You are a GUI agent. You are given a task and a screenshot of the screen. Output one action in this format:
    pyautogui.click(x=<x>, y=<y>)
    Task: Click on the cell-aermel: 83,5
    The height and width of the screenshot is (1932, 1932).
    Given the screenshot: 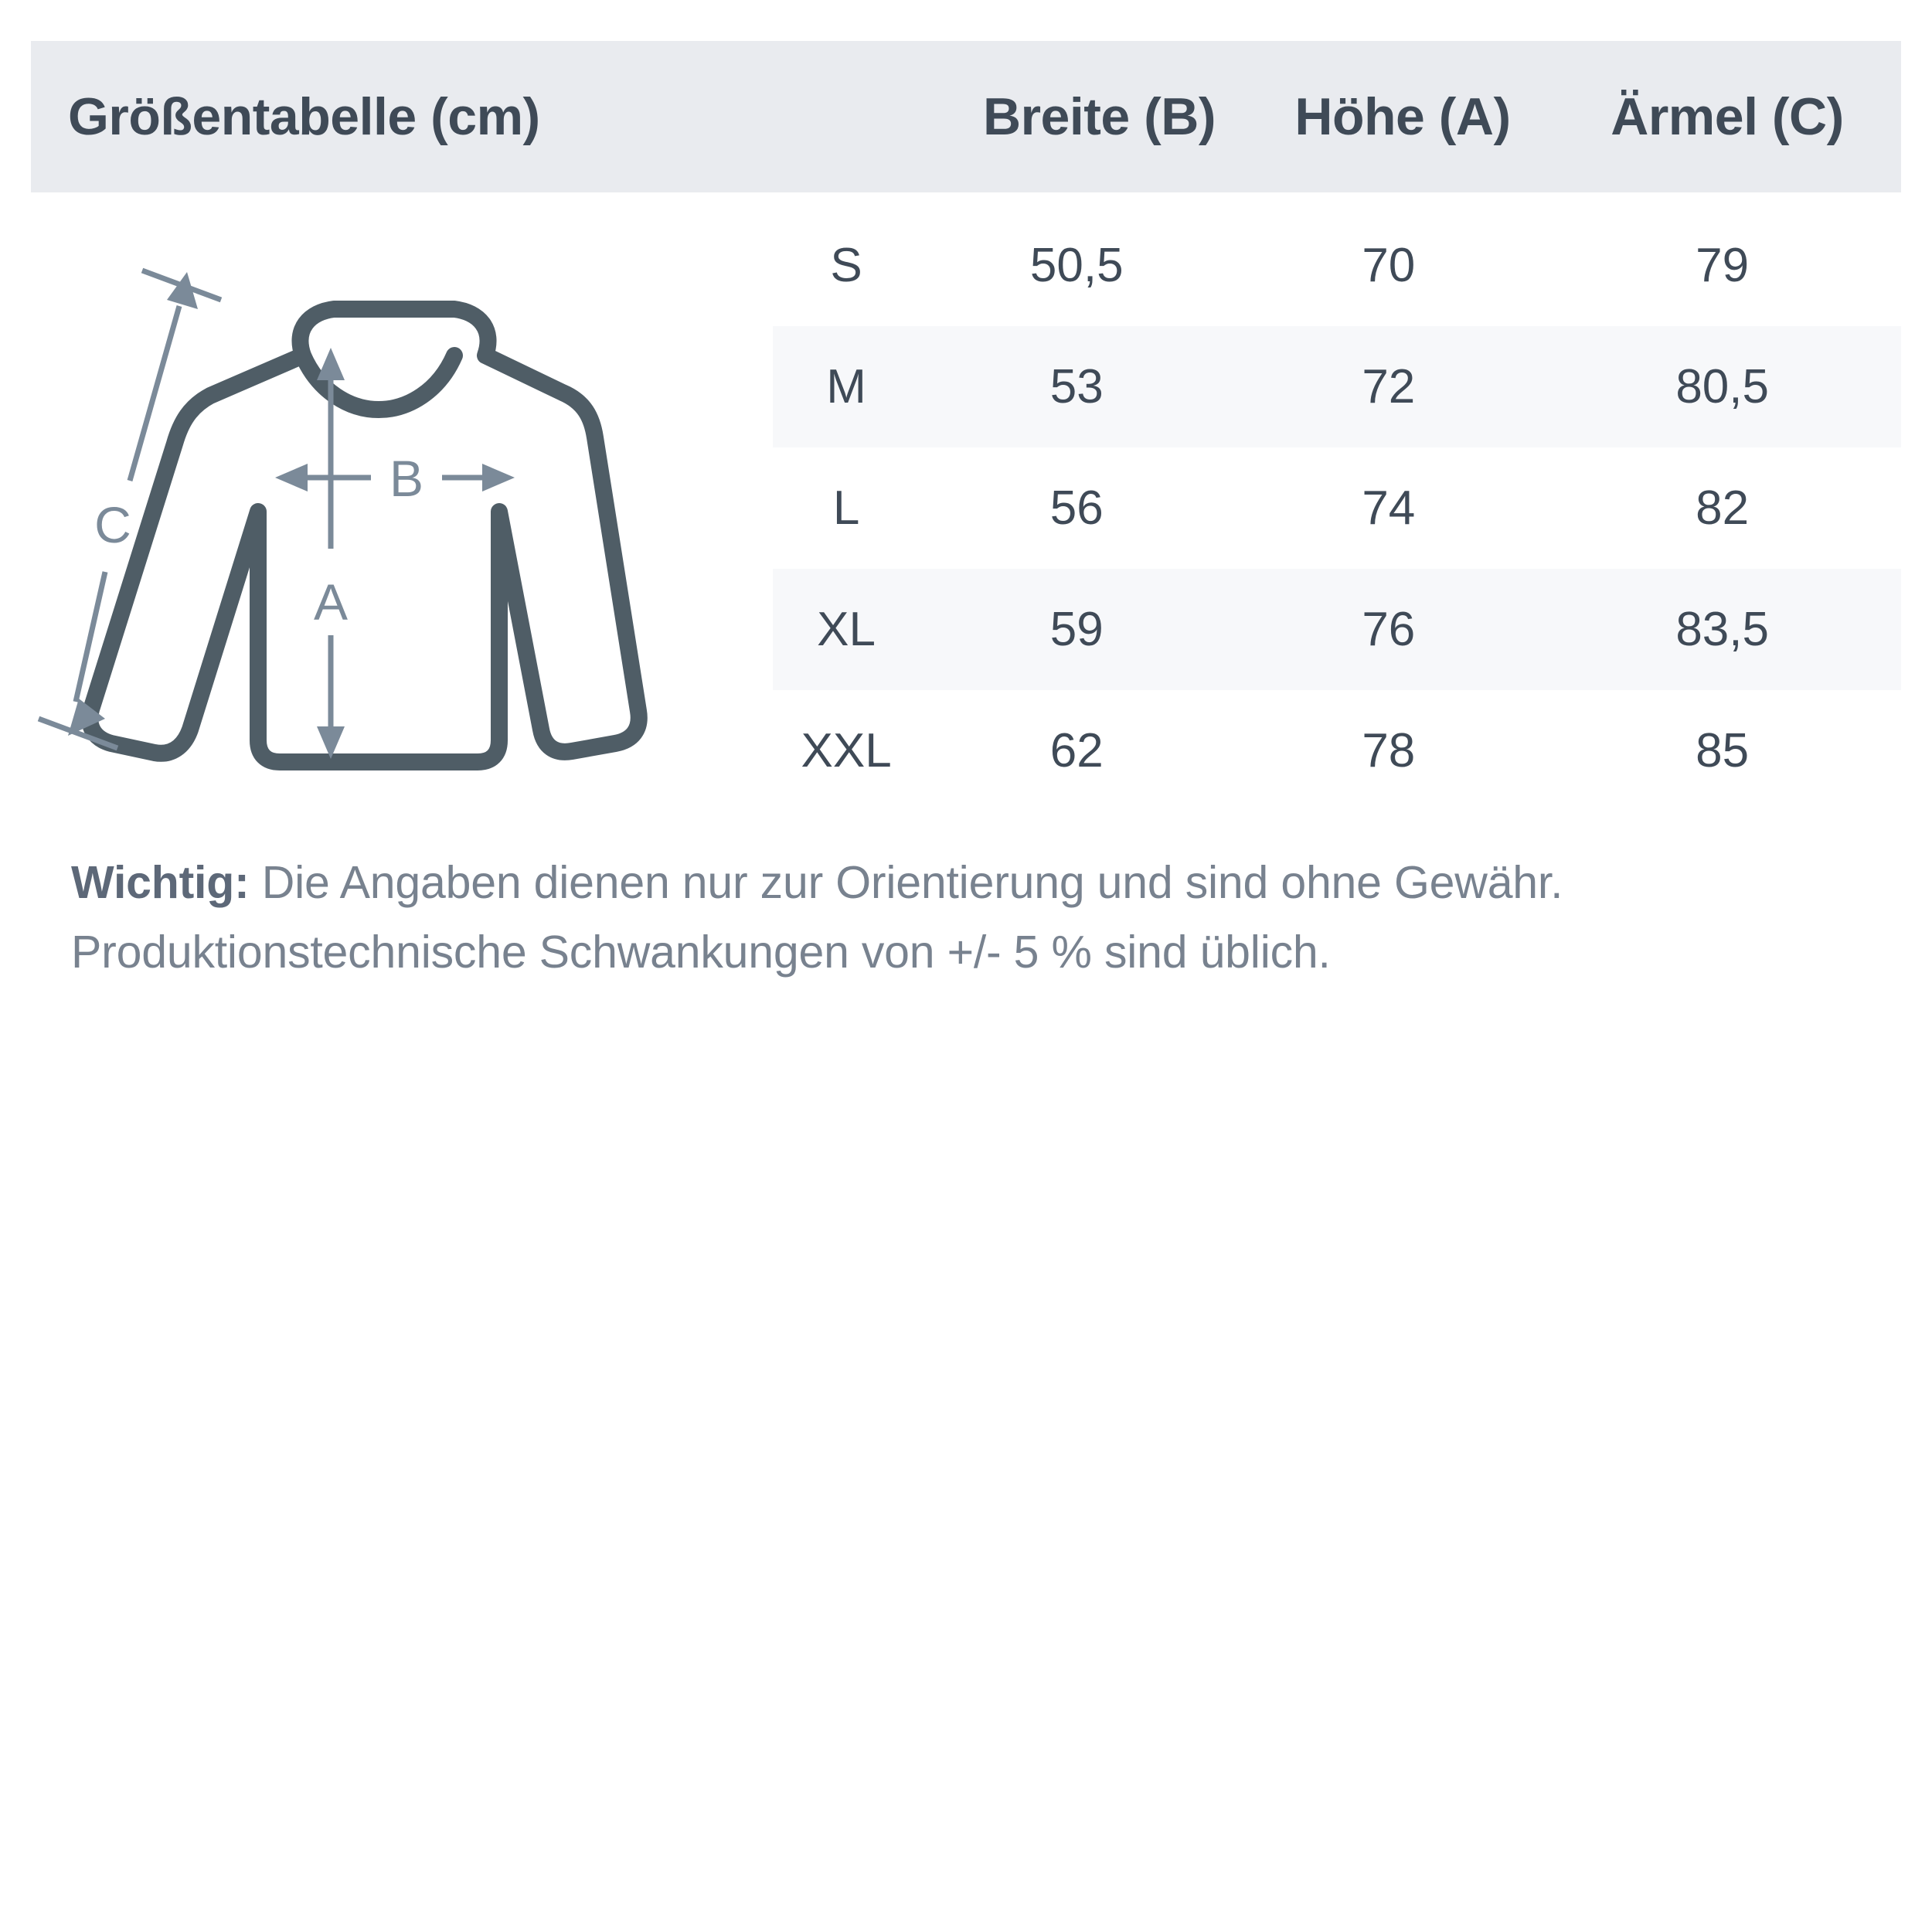 What is the action you would take?
    pyautogui.click(x=1722, y=629)
    